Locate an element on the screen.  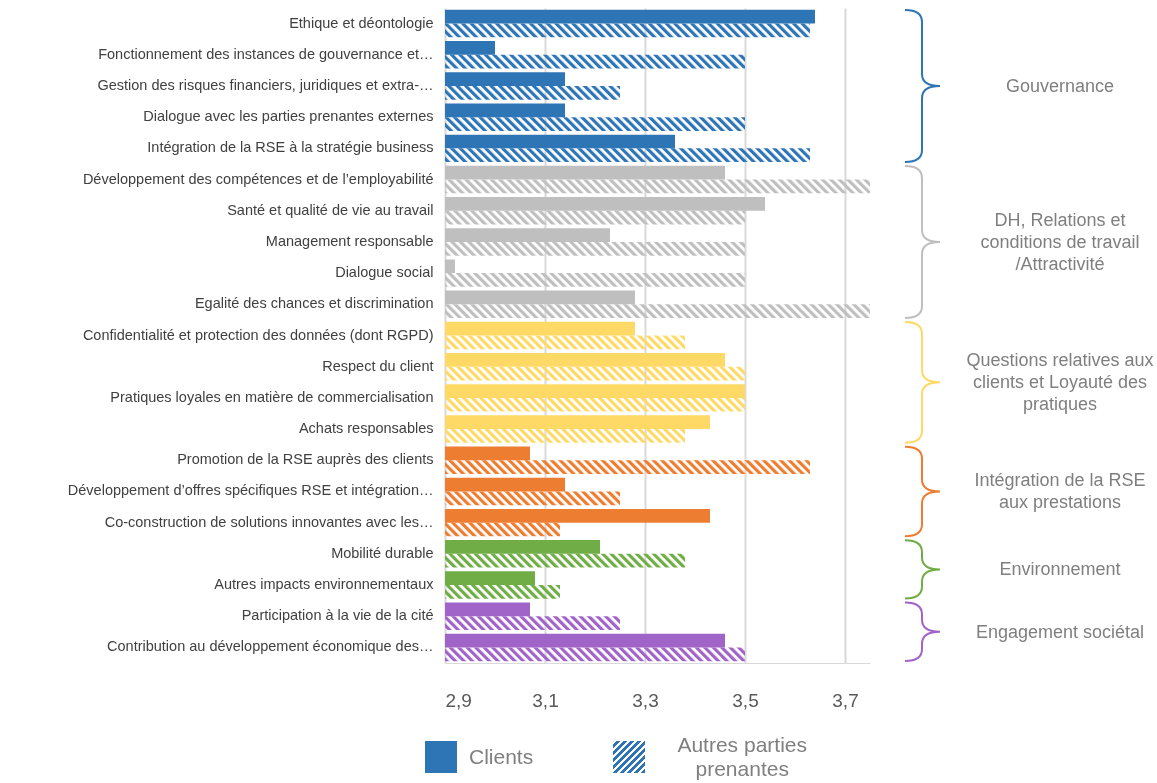
legend-label: Autres parties prenantes is located at coordinates (742, 757).